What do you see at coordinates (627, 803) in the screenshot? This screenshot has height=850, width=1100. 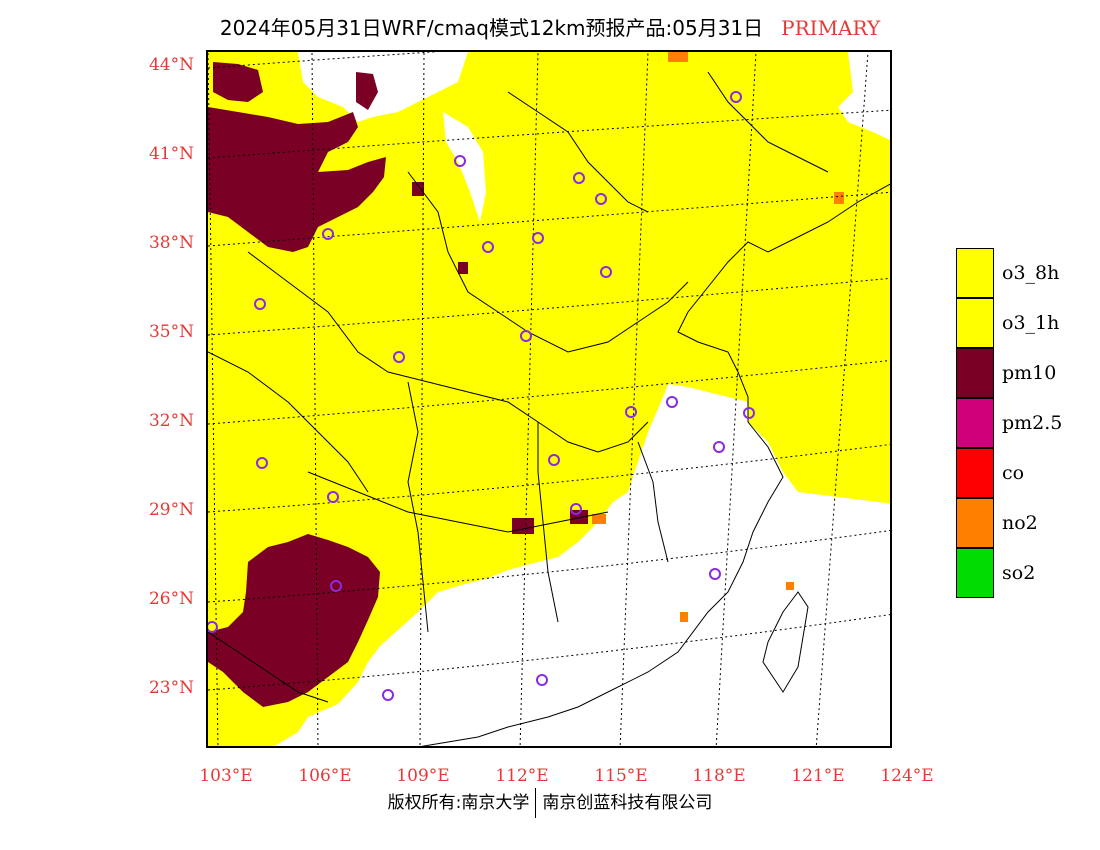 I see `copyright-company: 南京创蓝科技有限公司` at bounding box center [627, 803].